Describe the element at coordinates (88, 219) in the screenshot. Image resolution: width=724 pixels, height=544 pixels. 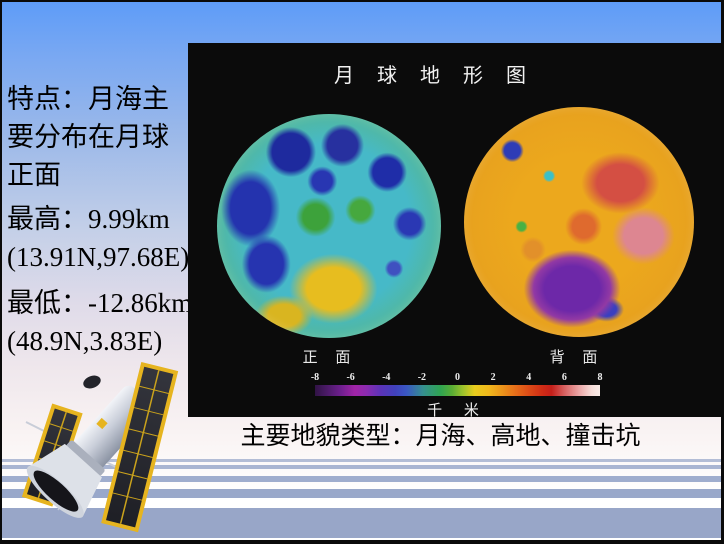
I see `highest-value: 最高：9.99km` at that location.